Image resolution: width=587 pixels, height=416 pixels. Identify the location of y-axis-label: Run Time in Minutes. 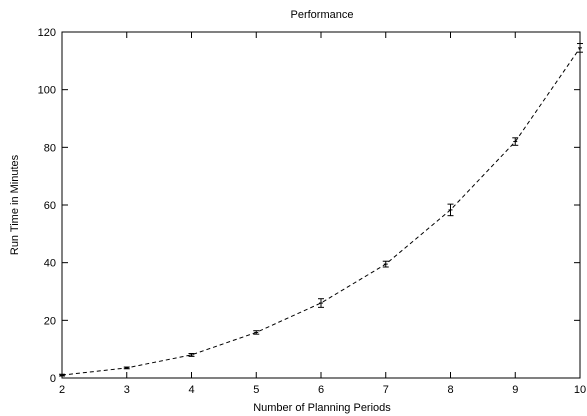
(15, 204).